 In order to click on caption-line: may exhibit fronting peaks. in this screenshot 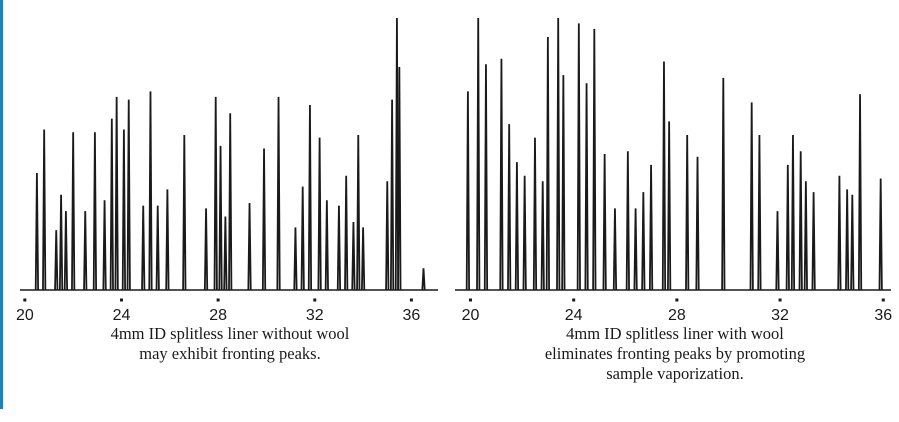, I will do `click(230, 353)`.